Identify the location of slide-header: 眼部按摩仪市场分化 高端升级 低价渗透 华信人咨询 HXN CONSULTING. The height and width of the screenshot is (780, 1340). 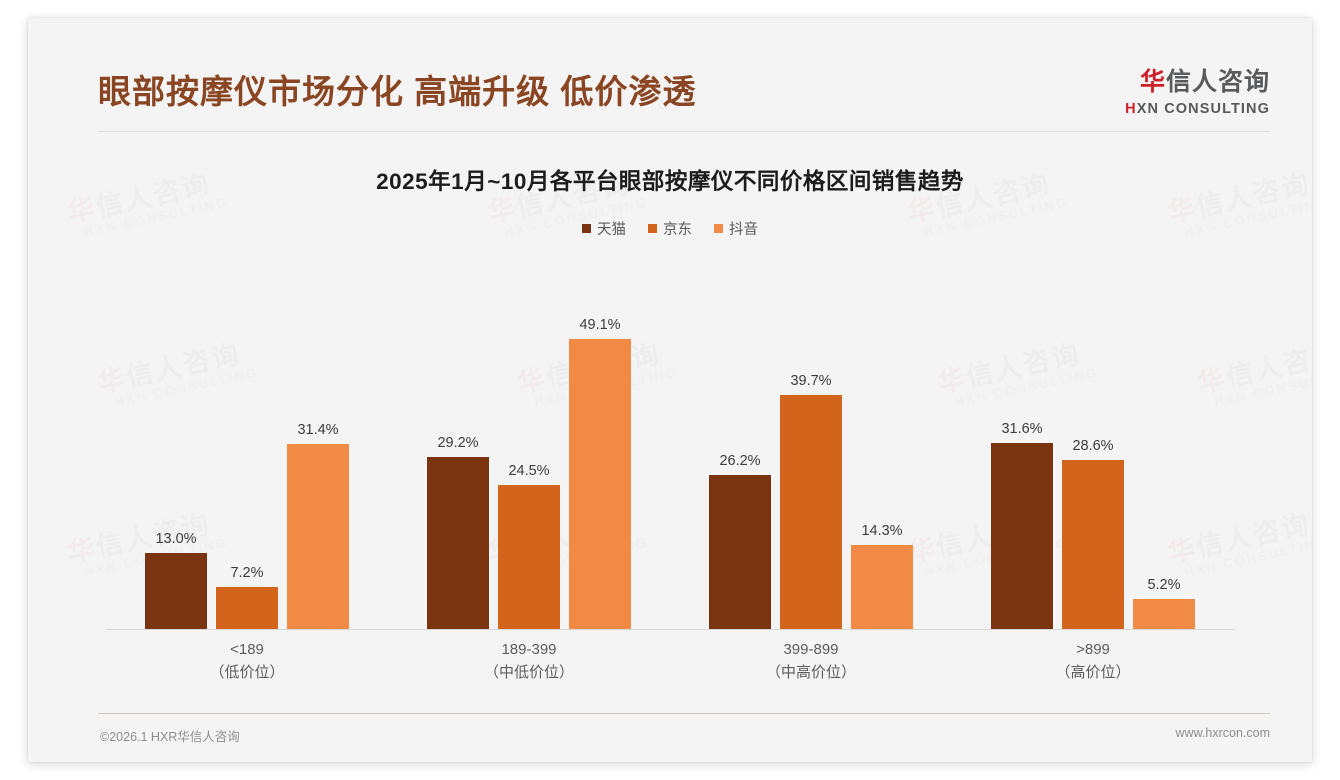
(670, 74).